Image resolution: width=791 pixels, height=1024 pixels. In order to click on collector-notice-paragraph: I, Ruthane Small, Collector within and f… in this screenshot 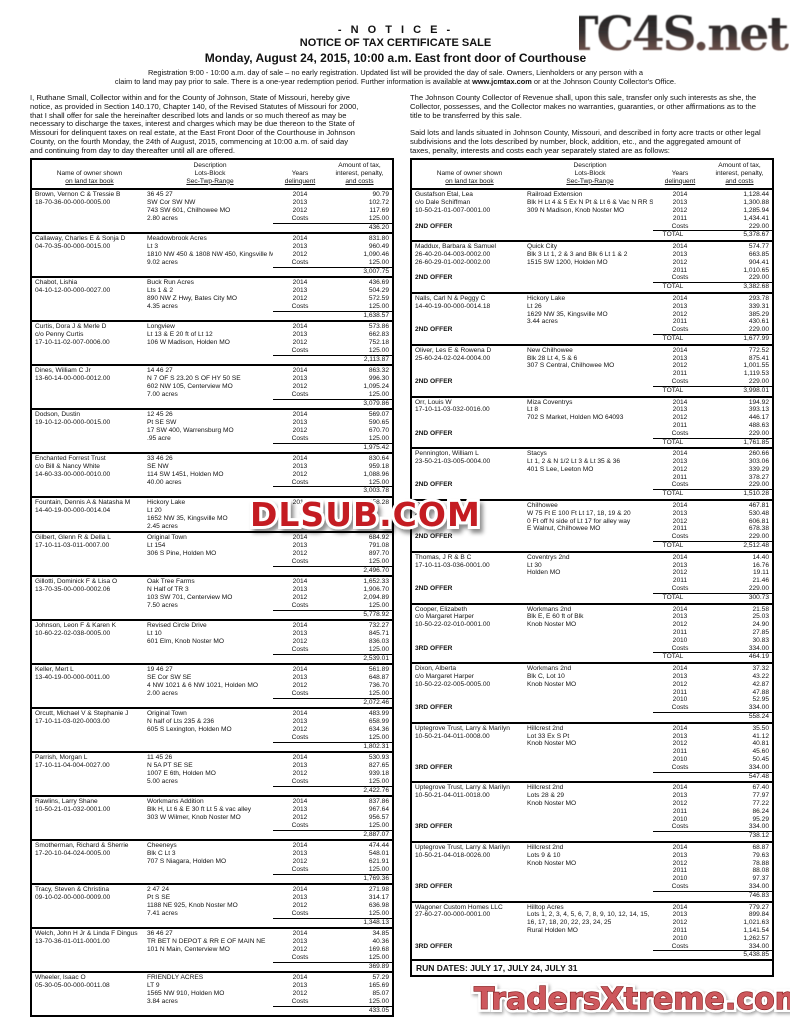, I will do `click(195, 129)`.